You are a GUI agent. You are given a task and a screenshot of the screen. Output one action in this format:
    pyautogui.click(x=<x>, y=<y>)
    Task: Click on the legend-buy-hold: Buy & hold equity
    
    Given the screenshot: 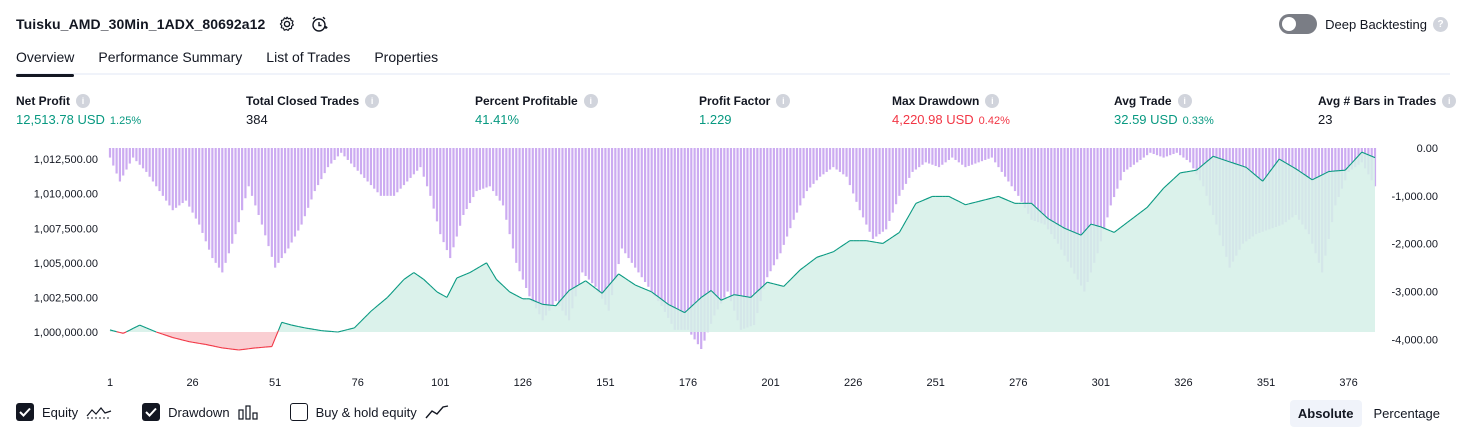 What is the action you would take?
    pyautogui.click(x=369, y=412)
    